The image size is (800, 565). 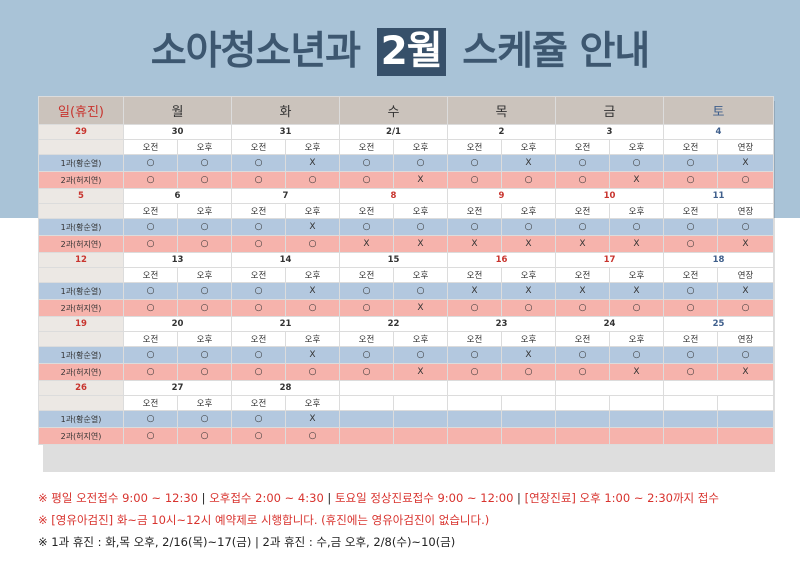 I want to click on day-date: 24, so click(x=609, y=324).